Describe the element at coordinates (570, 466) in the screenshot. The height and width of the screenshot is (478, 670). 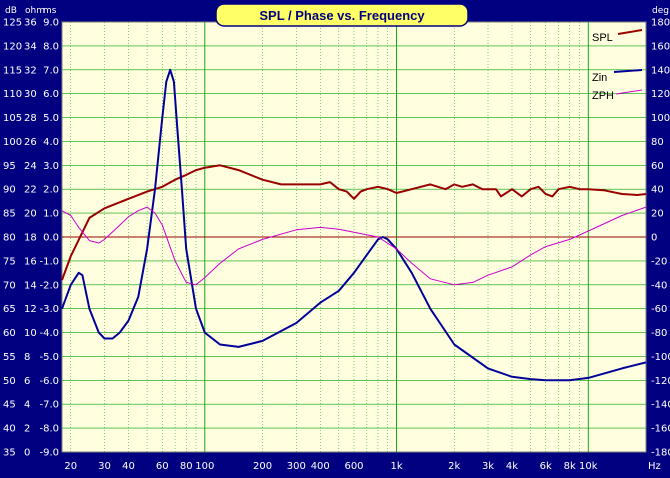
I see `x-tick-label: 8k` at that location.